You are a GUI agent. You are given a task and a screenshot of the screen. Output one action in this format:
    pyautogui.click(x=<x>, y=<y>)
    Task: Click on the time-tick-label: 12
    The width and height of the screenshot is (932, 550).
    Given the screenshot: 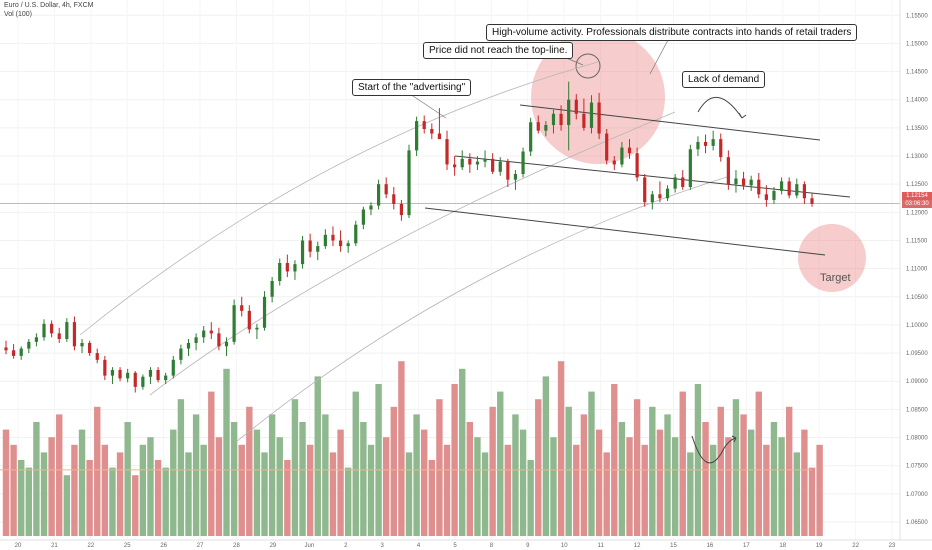 What is the action you would take?
    pyautogui.click(x=637, y=546)
    